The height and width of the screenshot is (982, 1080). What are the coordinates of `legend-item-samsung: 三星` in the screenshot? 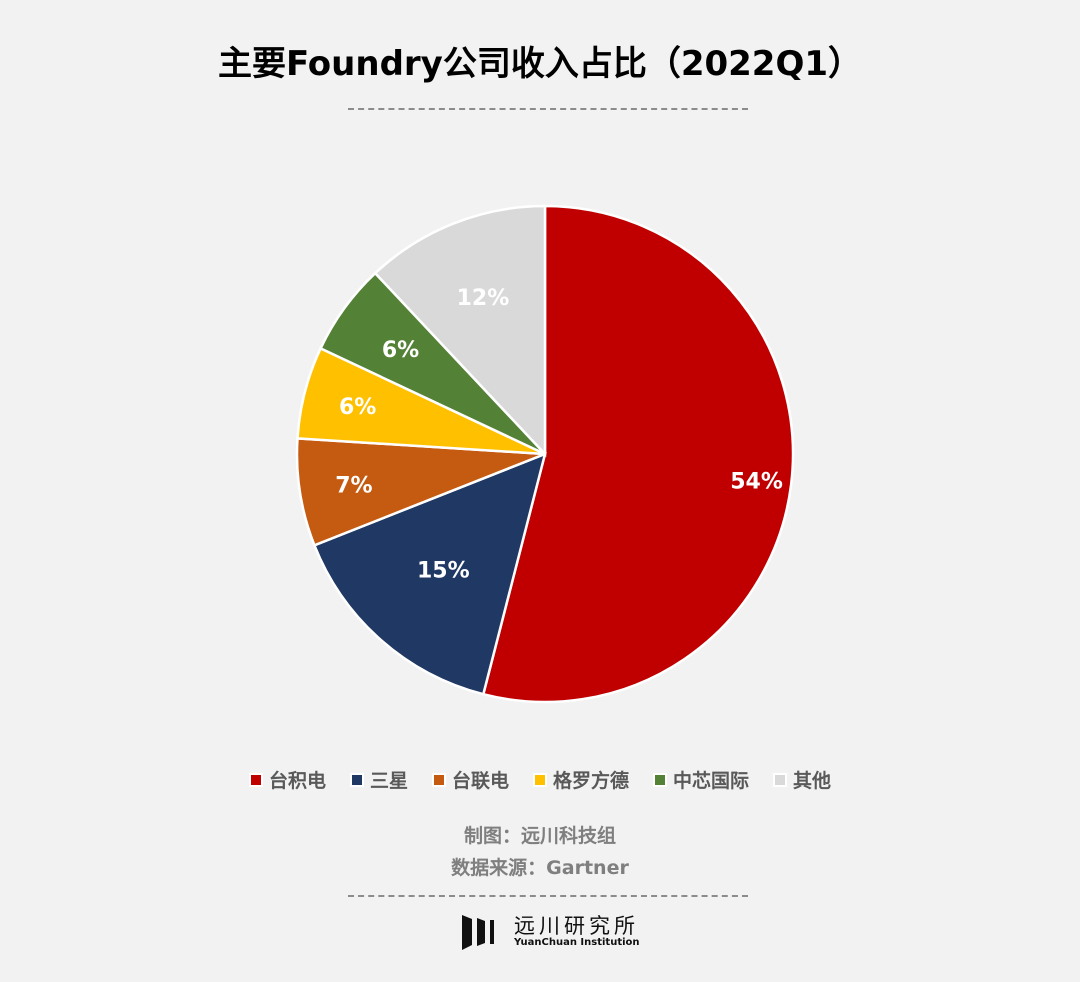 It's located at (378, 779).